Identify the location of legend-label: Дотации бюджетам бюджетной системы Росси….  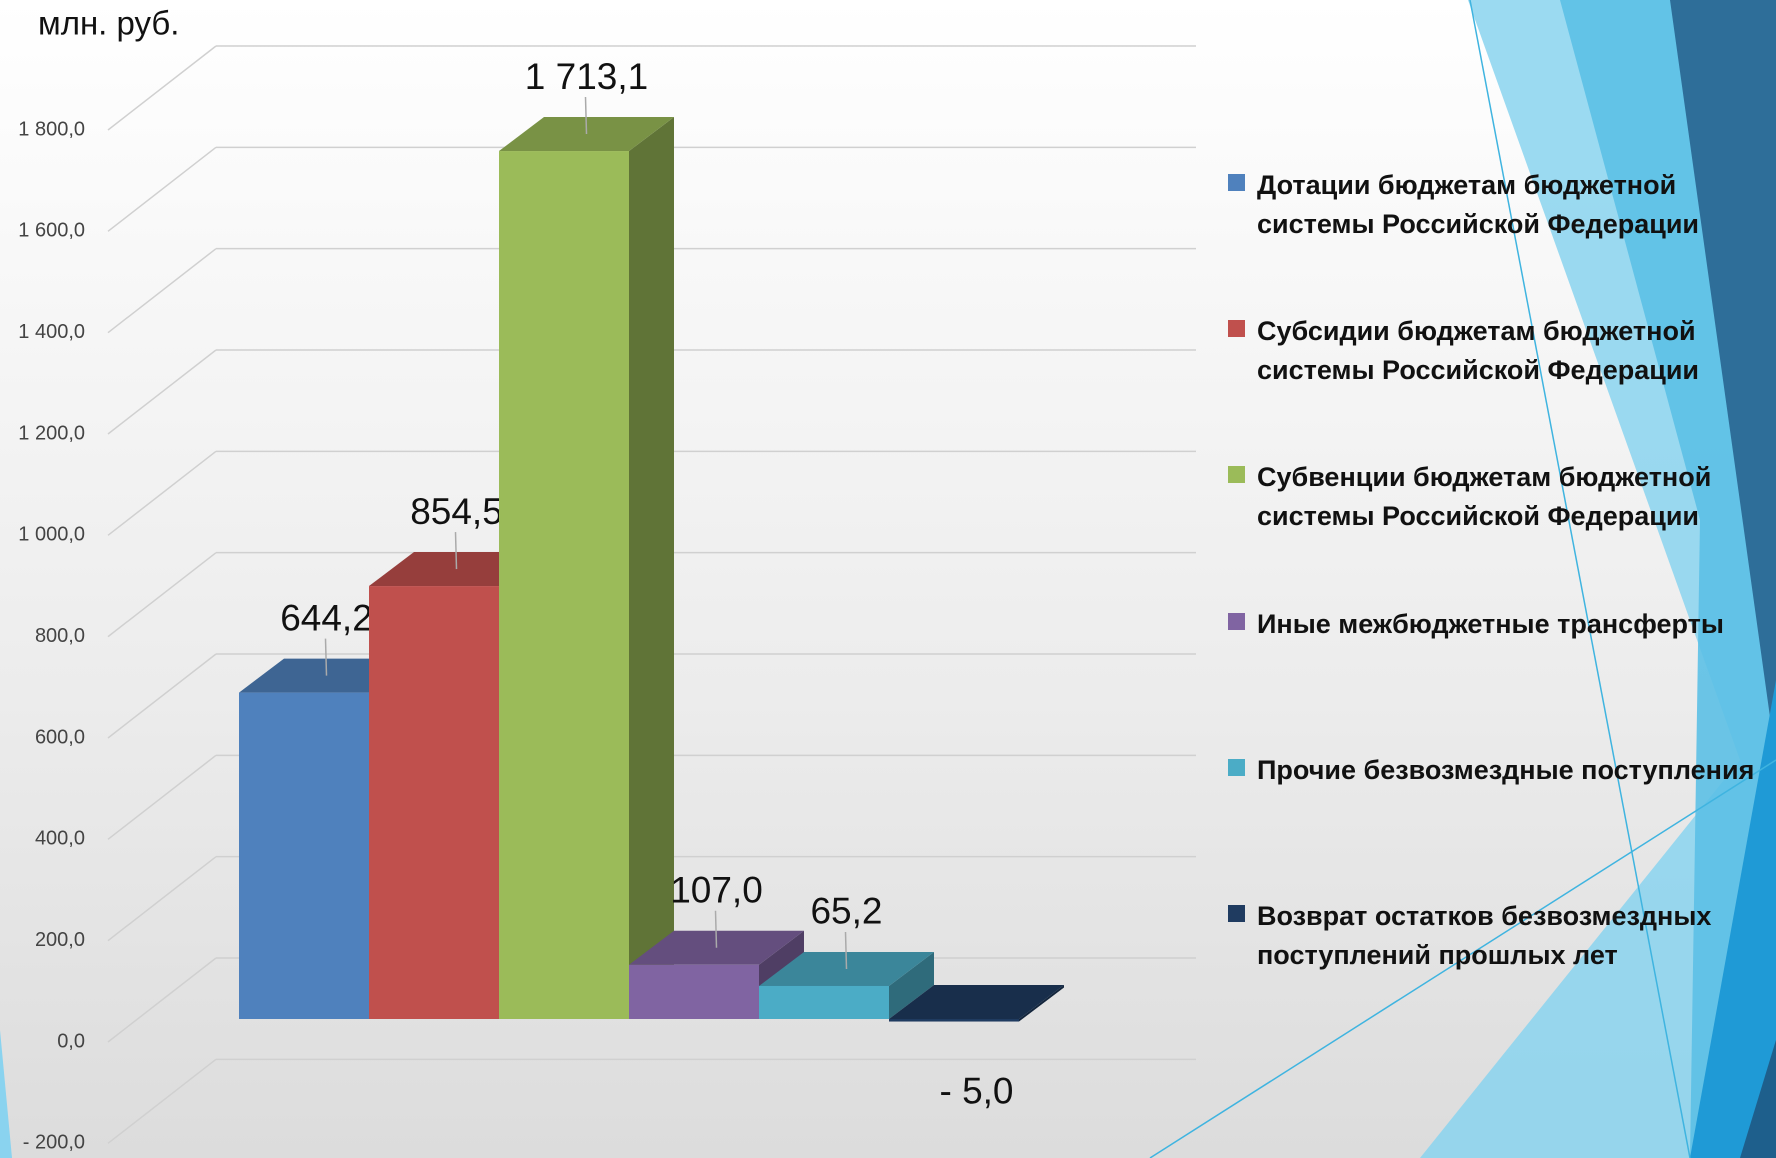
(1478, 204).